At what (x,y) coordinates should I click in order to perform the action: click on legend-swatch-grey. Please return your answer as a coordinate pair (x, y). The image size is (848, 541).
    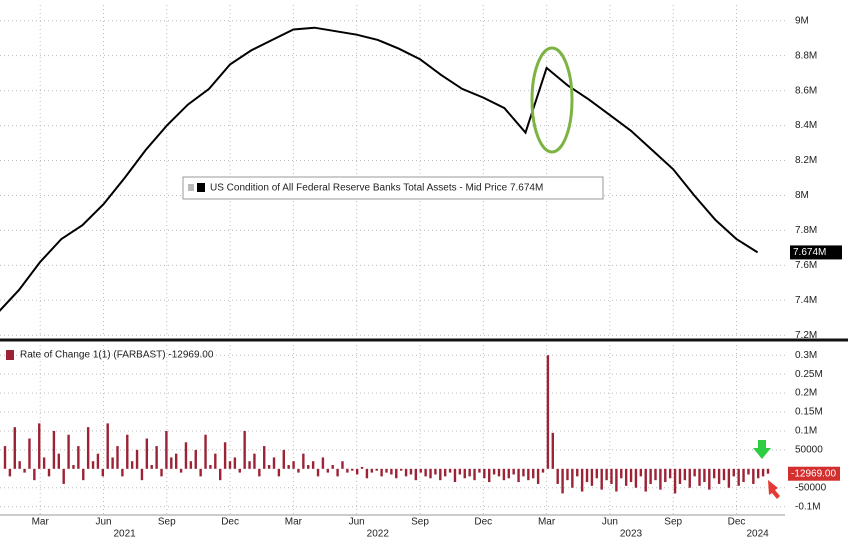
    Looking at the image, I should click on (191, 187).